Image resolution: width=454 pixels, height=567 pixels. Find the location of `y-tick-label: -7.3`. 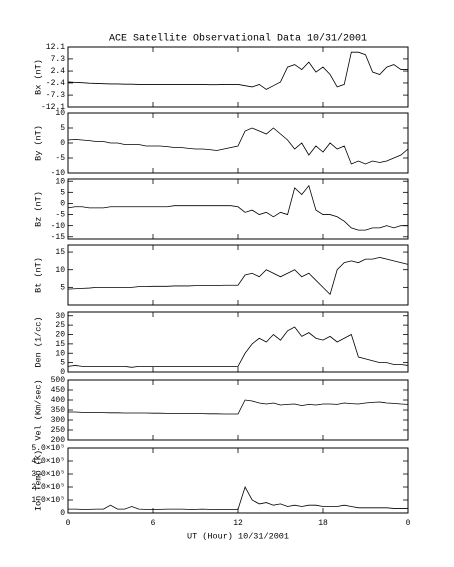

y-tick-label: -7.3 is located at coordinates (55, 95).